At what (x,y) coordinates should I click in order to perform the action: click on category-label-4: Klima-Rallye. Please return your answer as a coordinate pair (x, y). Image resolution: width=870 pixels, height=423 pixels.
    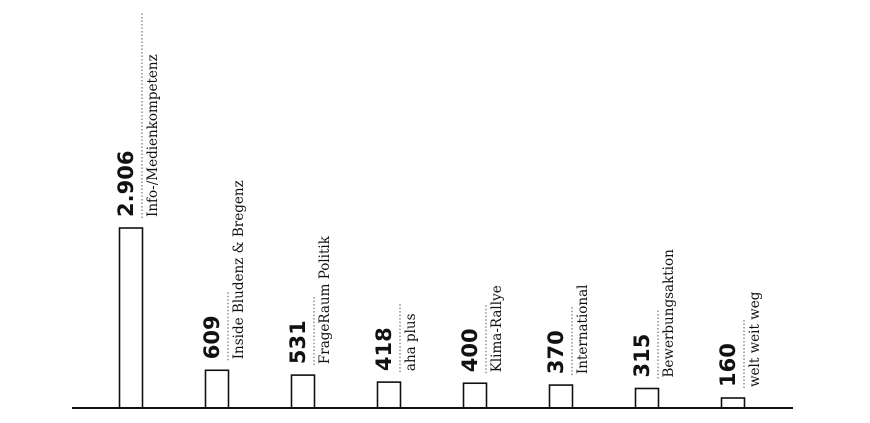
    Looking at the image, I should click on (497, 328).